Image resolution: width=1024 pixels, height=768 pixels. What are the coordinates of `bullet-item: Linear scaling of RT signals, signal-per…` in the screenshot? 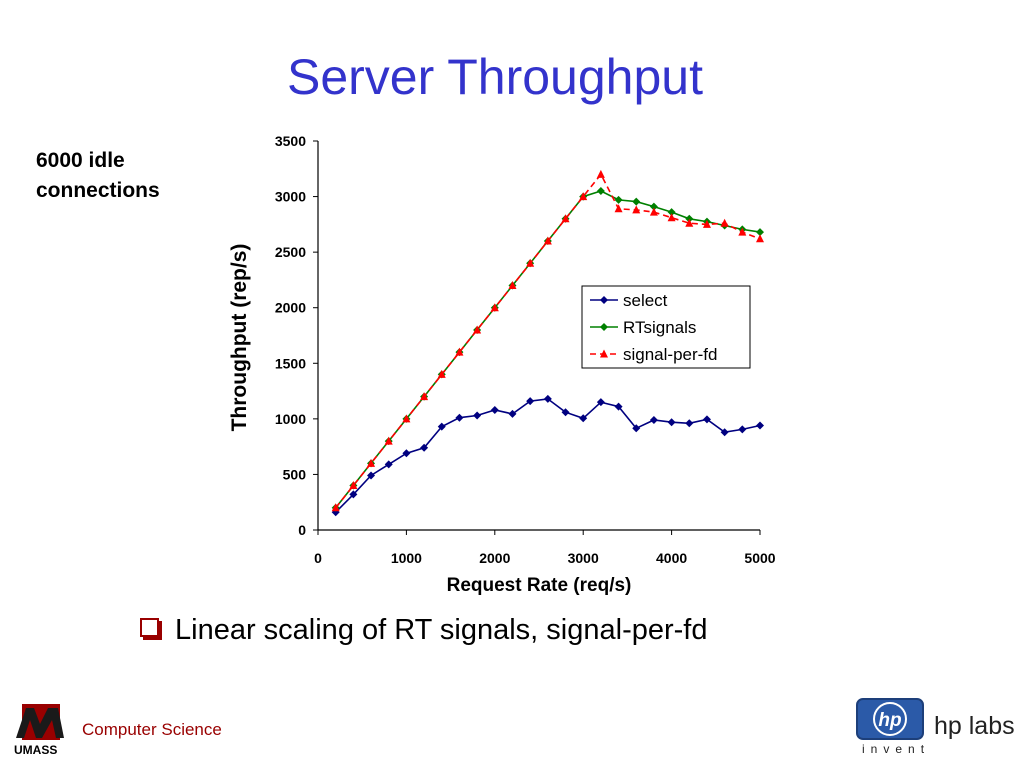 It's located at (423, 630).